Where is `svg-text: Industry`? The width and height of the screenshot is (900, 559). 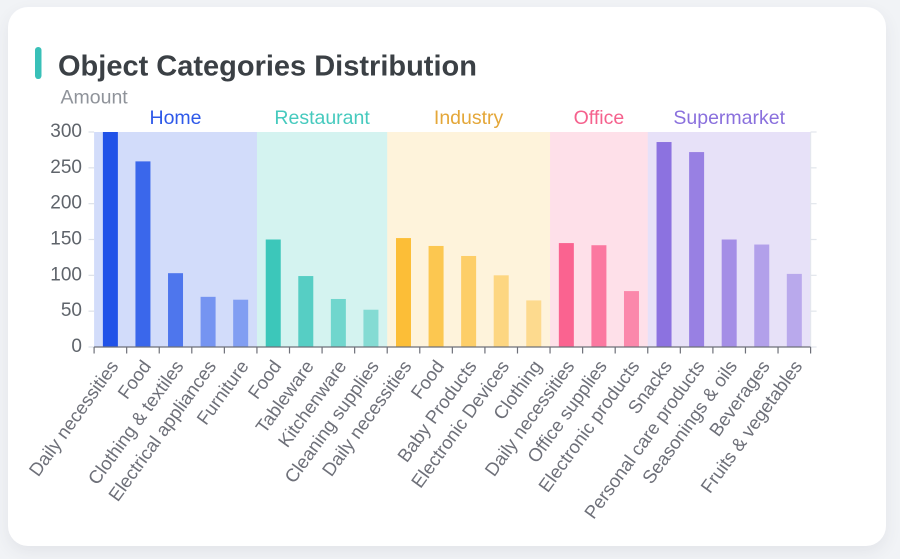 svg-text: Industry is located at coordinates (469, 118).